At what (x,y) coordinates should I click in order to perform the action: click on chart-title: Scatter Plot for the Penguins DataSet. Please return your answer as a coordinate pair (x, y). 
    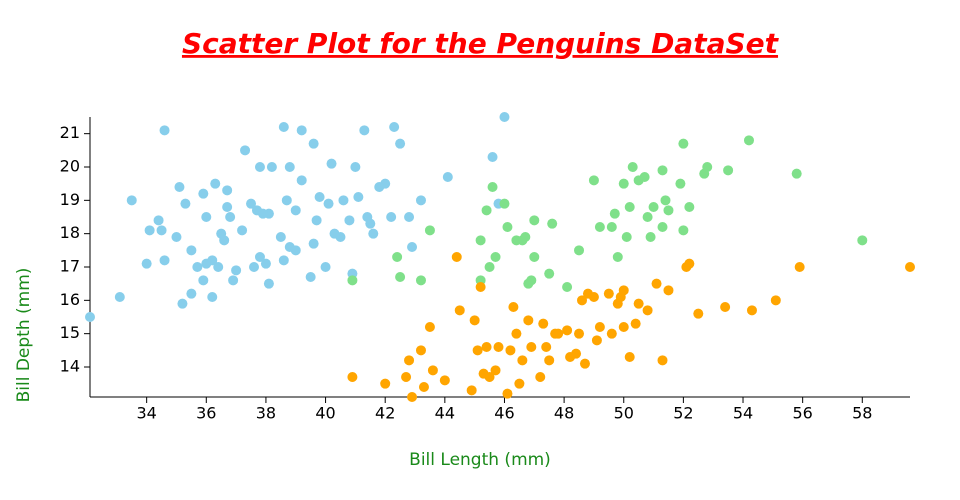
    Looking at the image, I should click on (481, 43).